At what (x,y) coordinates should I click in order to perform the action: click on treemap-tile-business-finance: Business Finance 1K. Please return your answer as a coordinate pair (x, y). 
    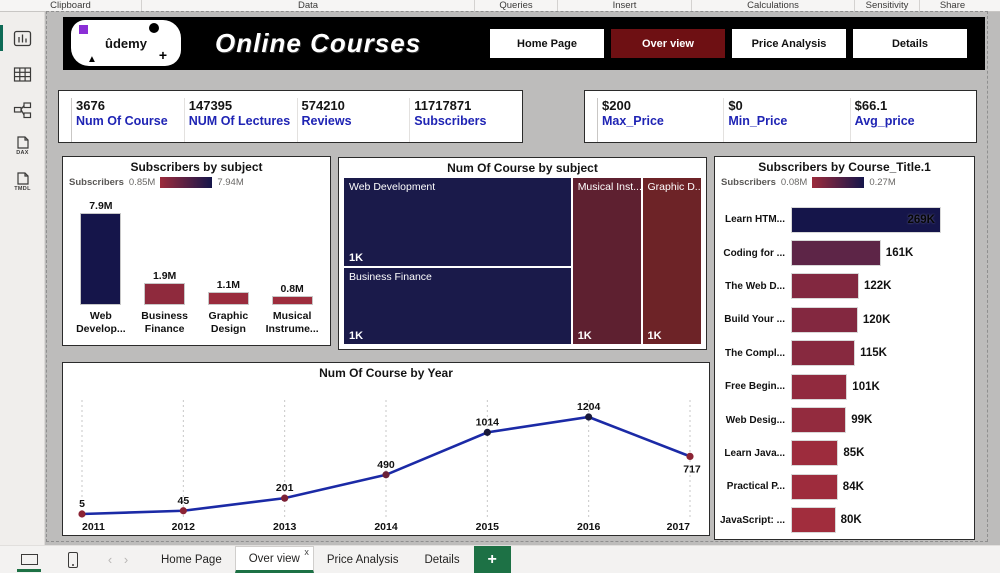
    Looking at the image, I should click on (457, 305).